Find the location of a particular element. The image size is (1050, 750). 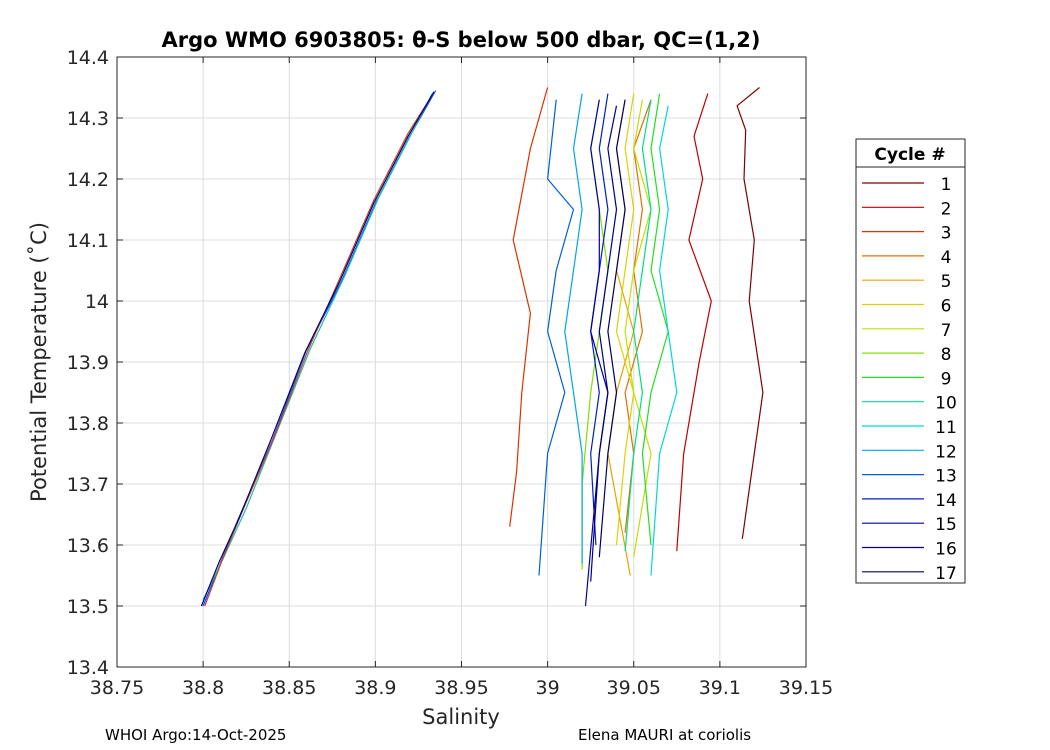

legend-label-13: 13 is located at coordinates (946, 477).